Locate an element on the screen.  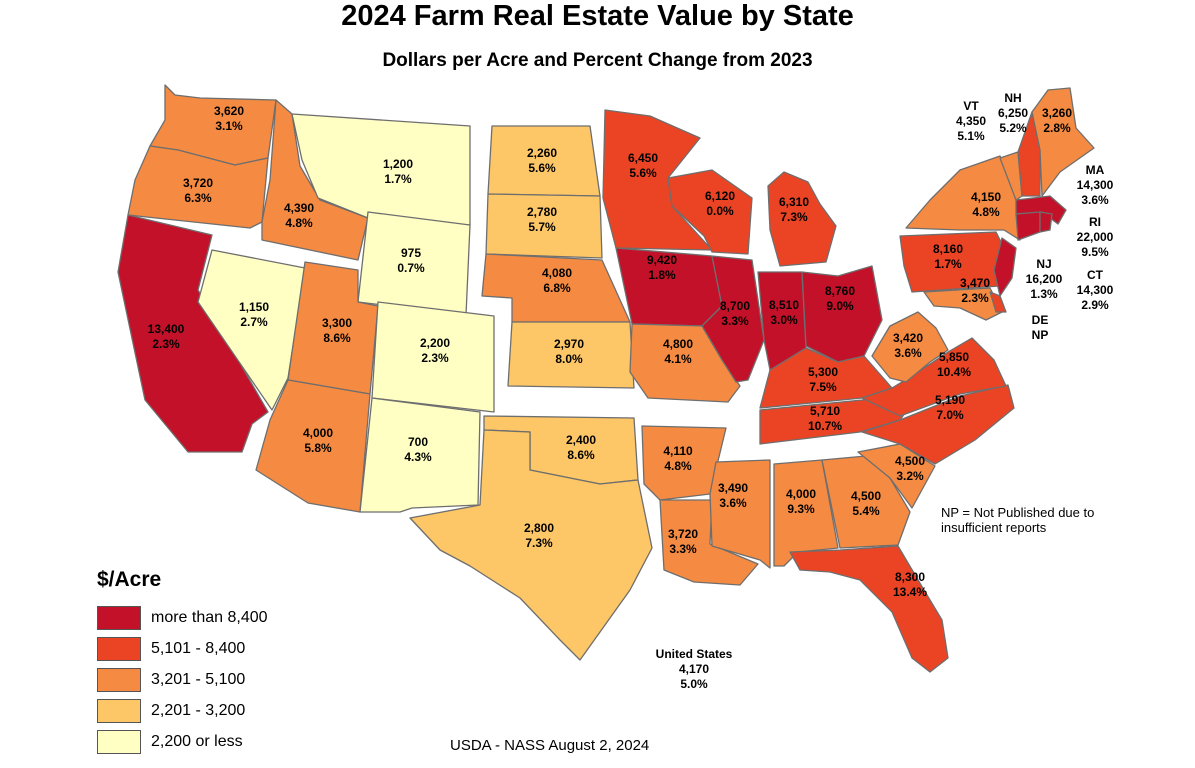
state-change-NM: 4.3% is located at coordinates (418, 457).